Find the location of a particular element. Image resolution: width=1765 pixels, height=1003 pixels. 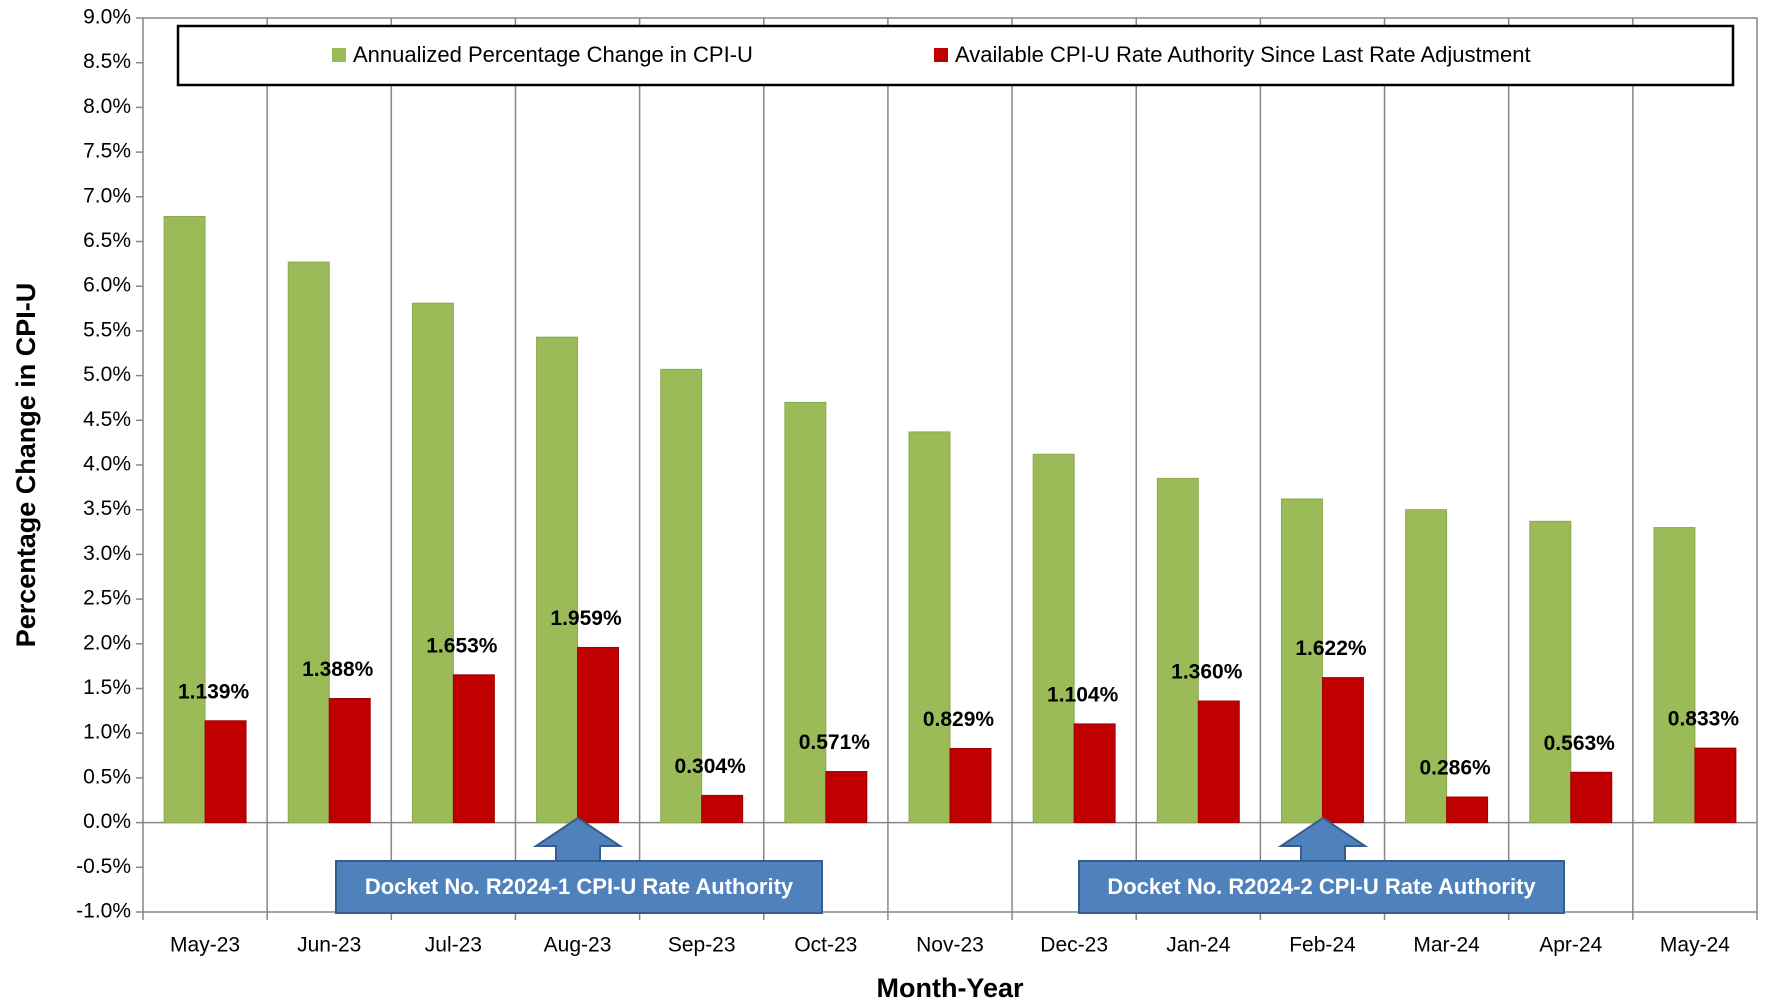

x-tick-label: Feb-24 is located at coordinates (1322, 945).